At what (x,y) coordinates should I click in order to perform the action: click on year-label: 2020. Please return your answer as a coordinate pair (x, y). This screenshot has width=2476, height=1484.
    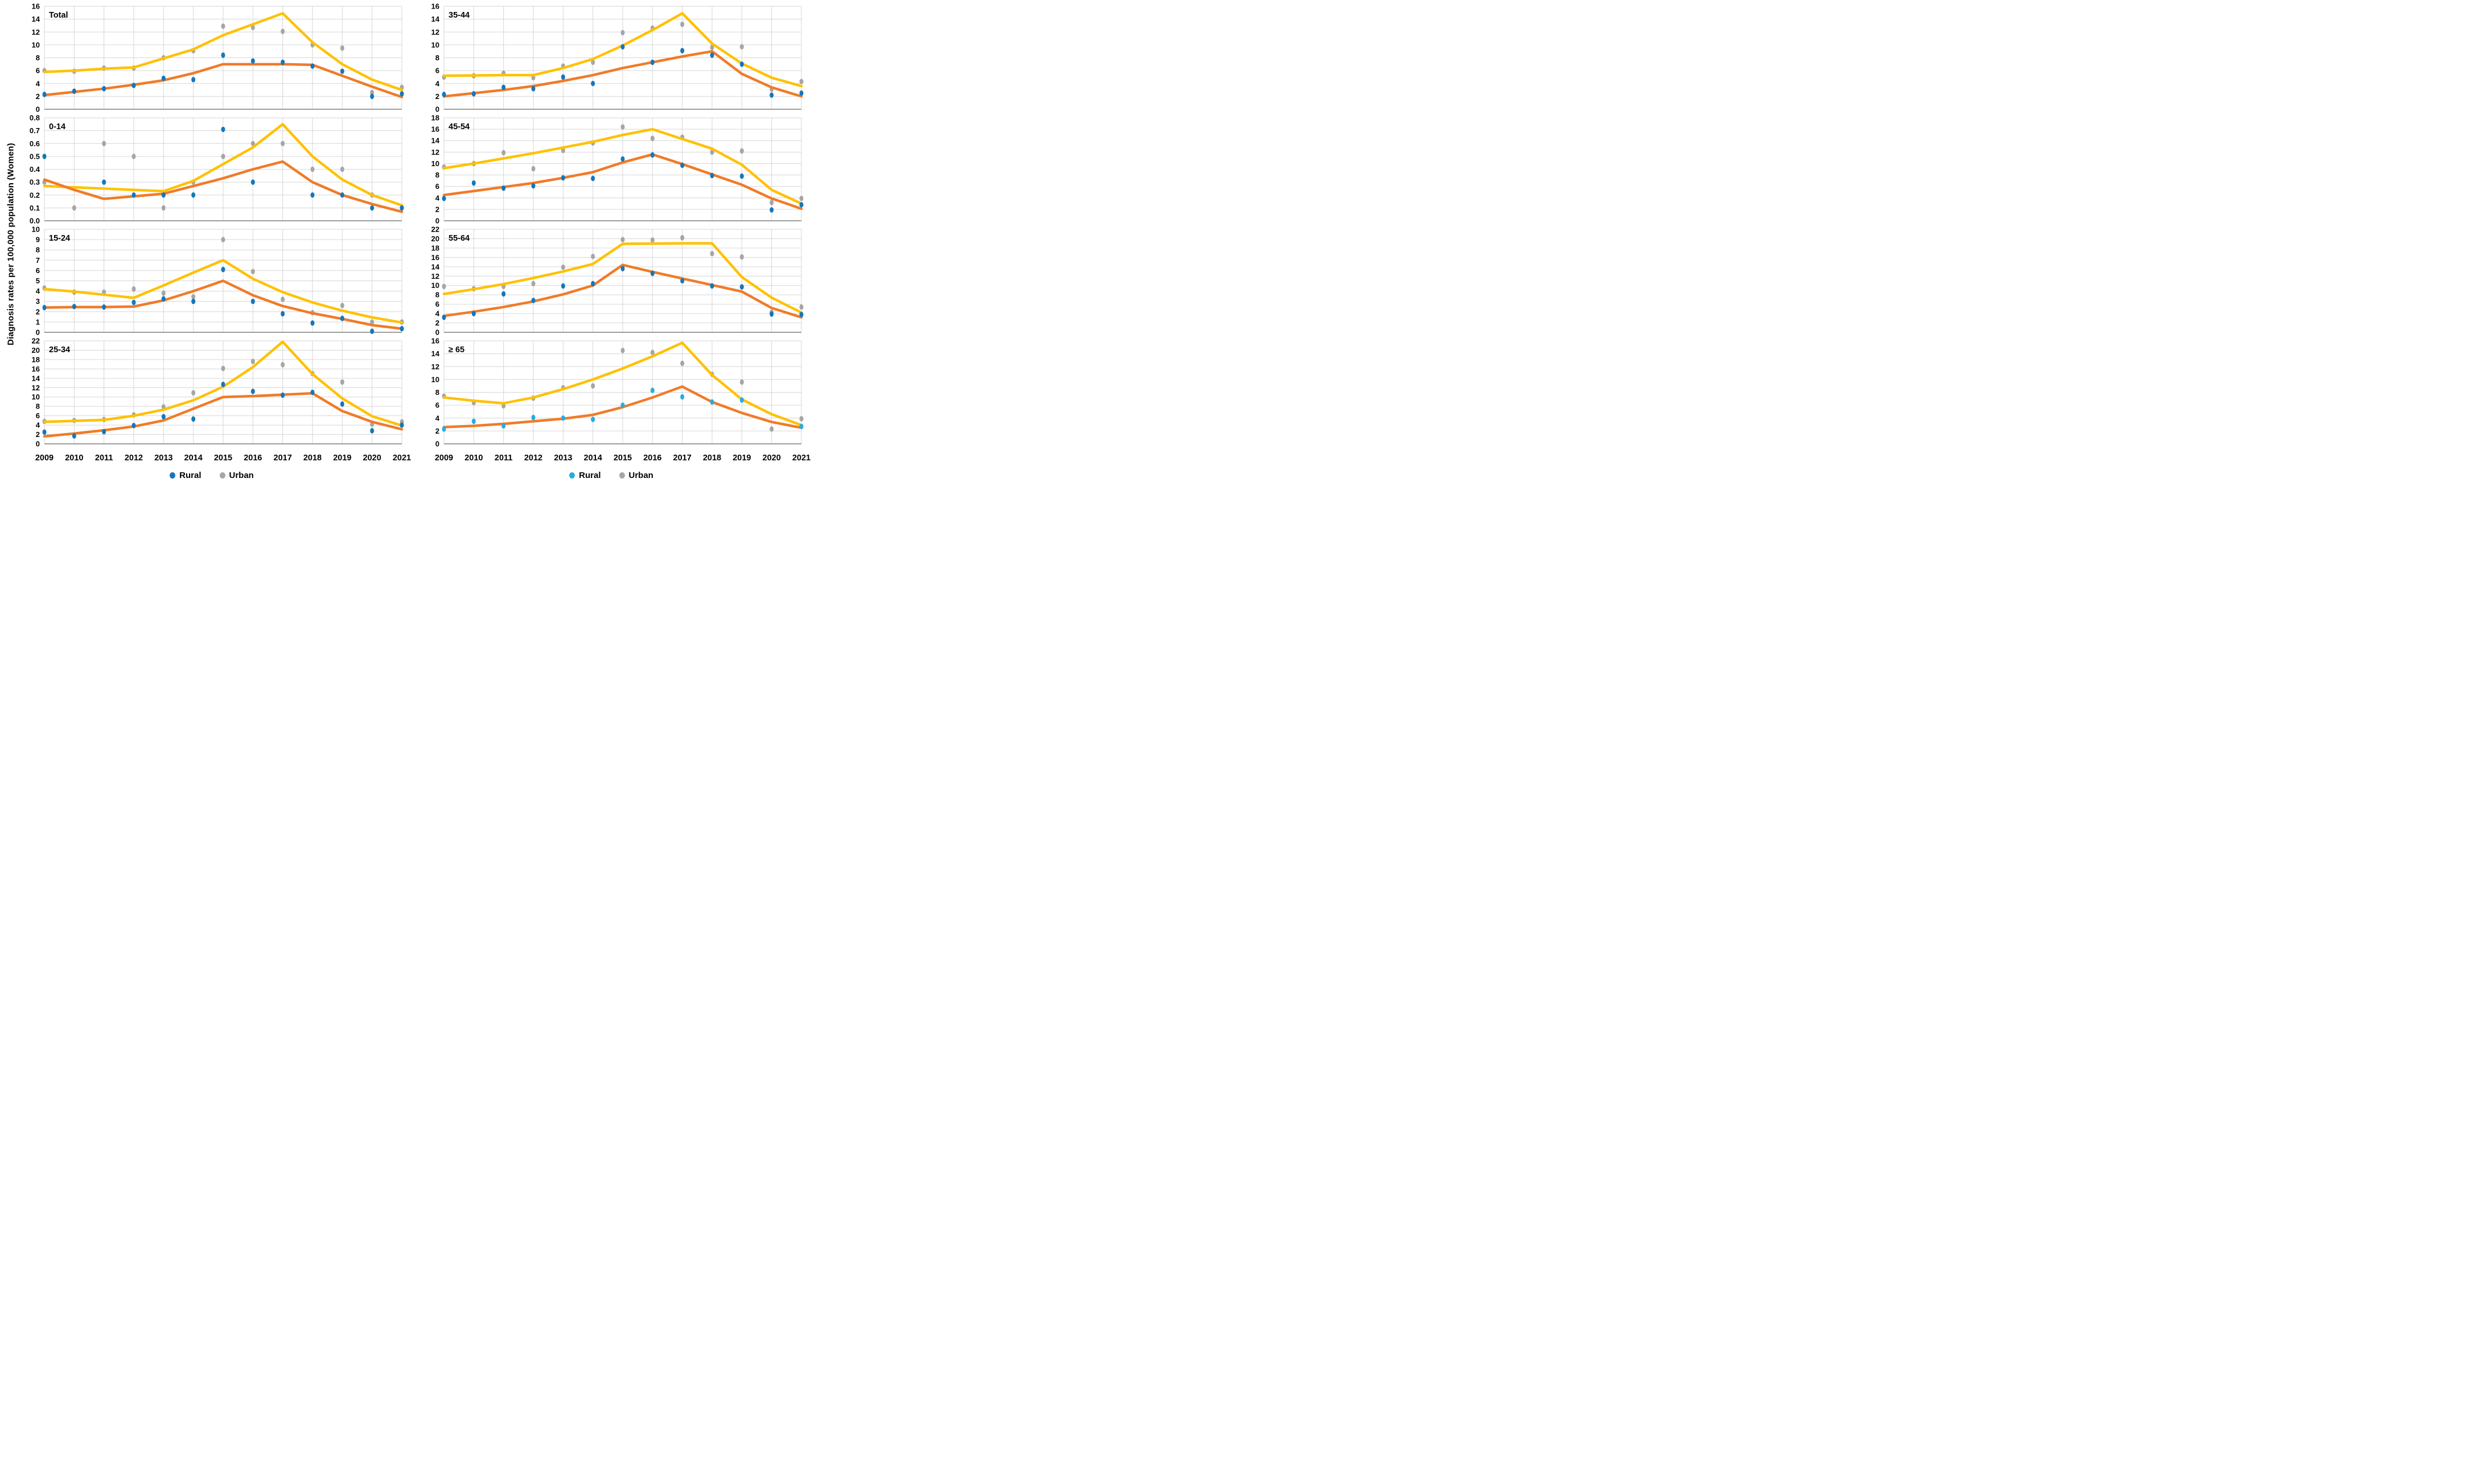
    Looking at the image, I should click on (372, 459).